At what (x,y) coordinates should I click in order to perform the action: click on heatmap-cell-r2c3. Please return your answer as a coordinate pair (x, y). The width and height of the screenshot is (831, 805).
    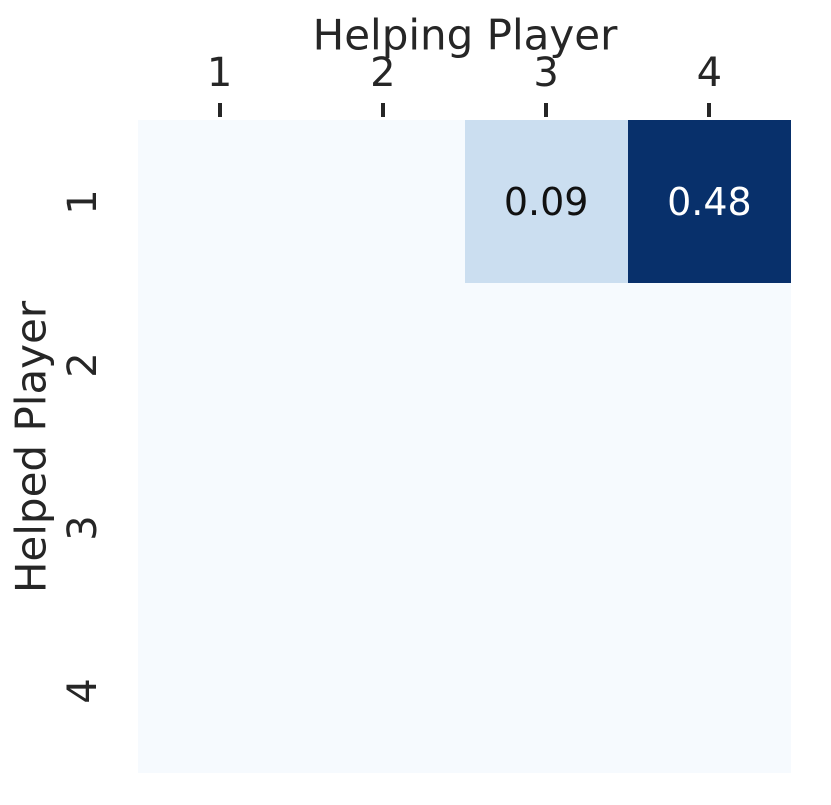
    Looking at the image, I should click on (546, 365).